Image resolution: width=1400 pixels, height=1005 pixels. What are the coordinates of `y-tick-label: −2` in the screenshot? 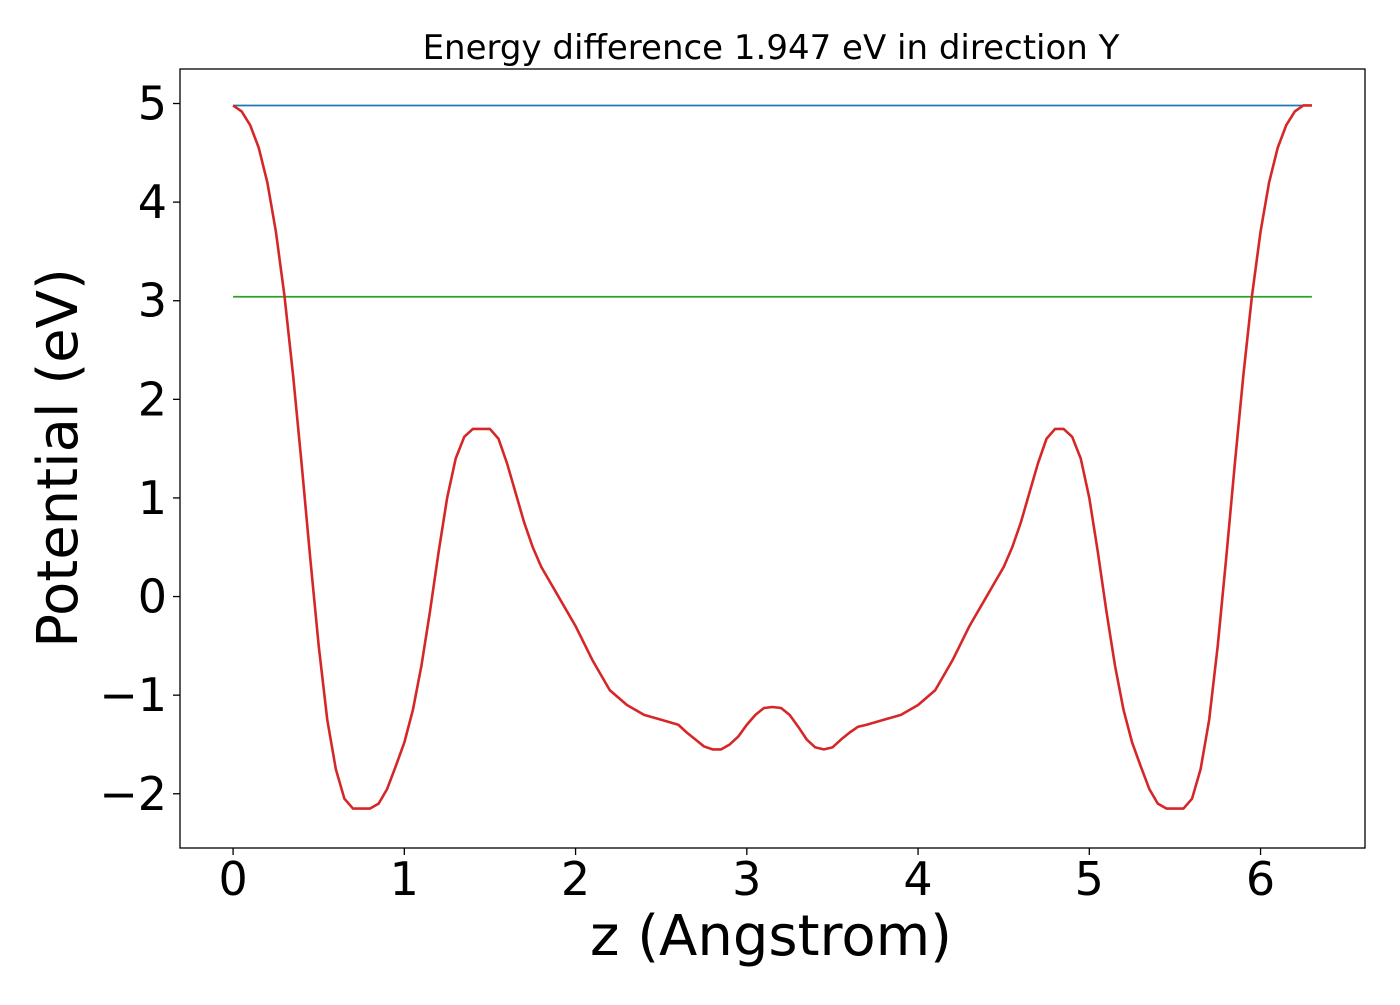 It's located at (133, 794).